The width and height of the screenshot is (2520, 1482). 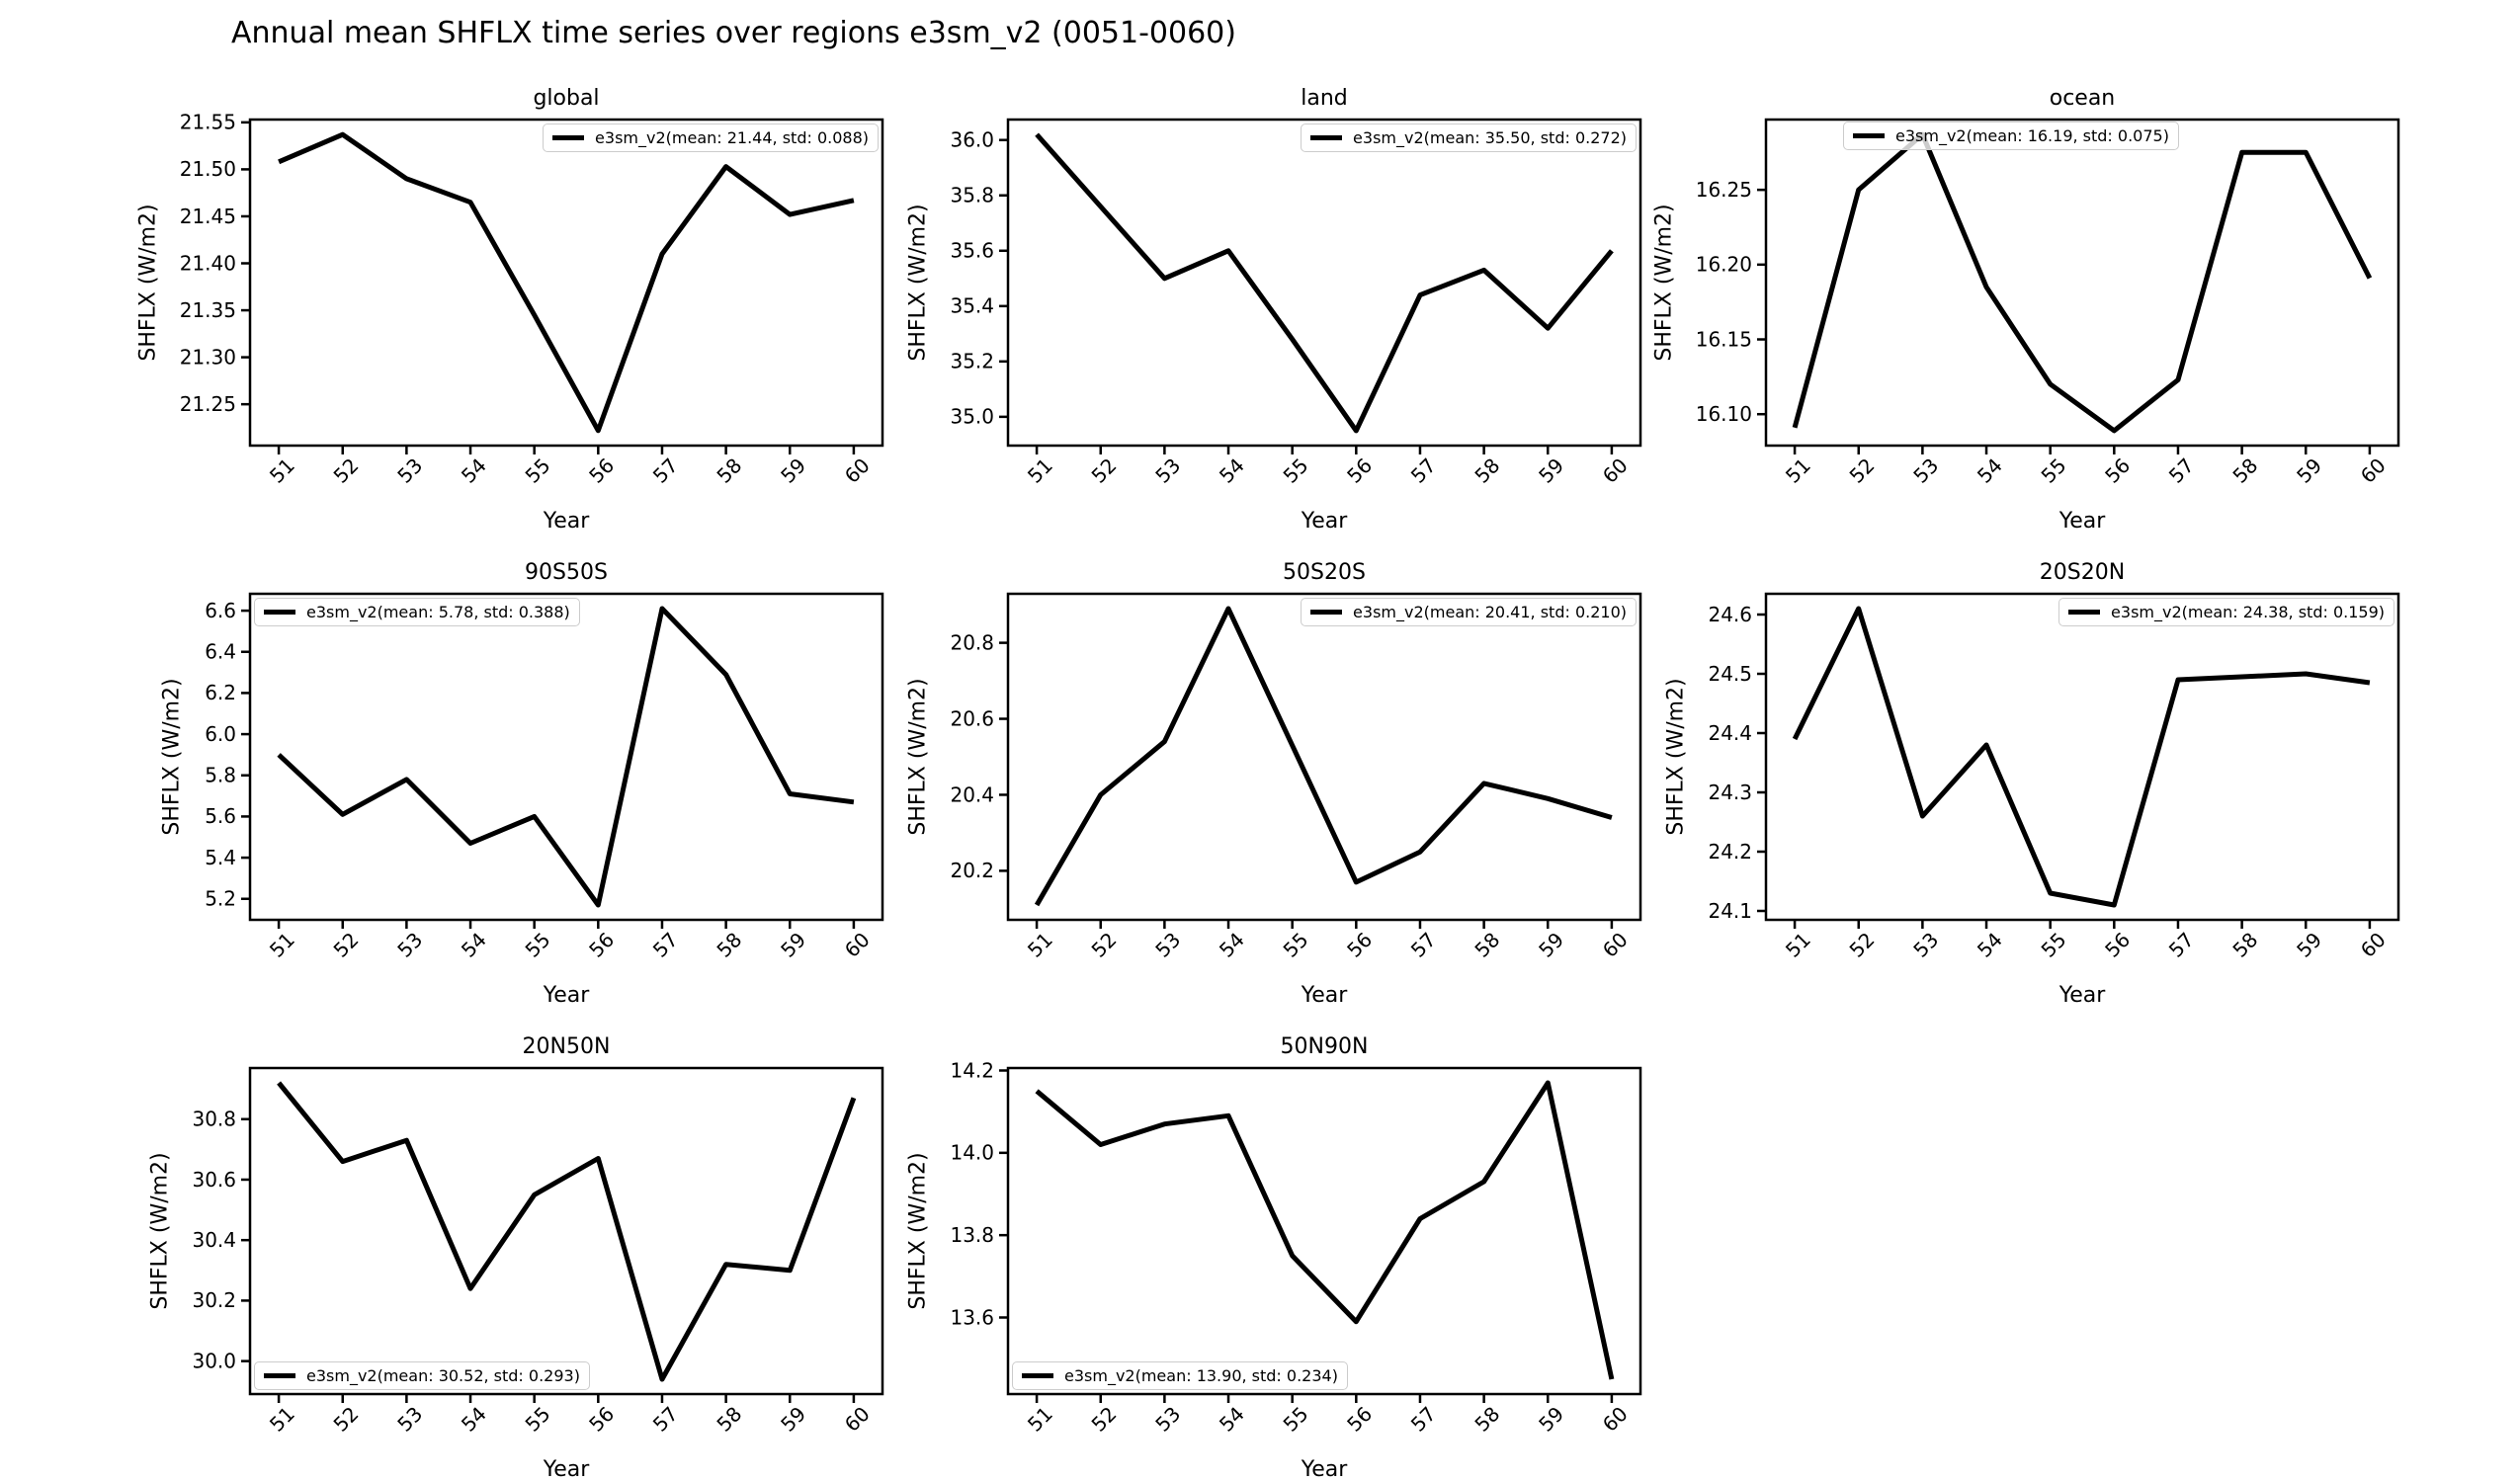 I want to click on y-tick-label: 21.45, so click(x=208, y=216).